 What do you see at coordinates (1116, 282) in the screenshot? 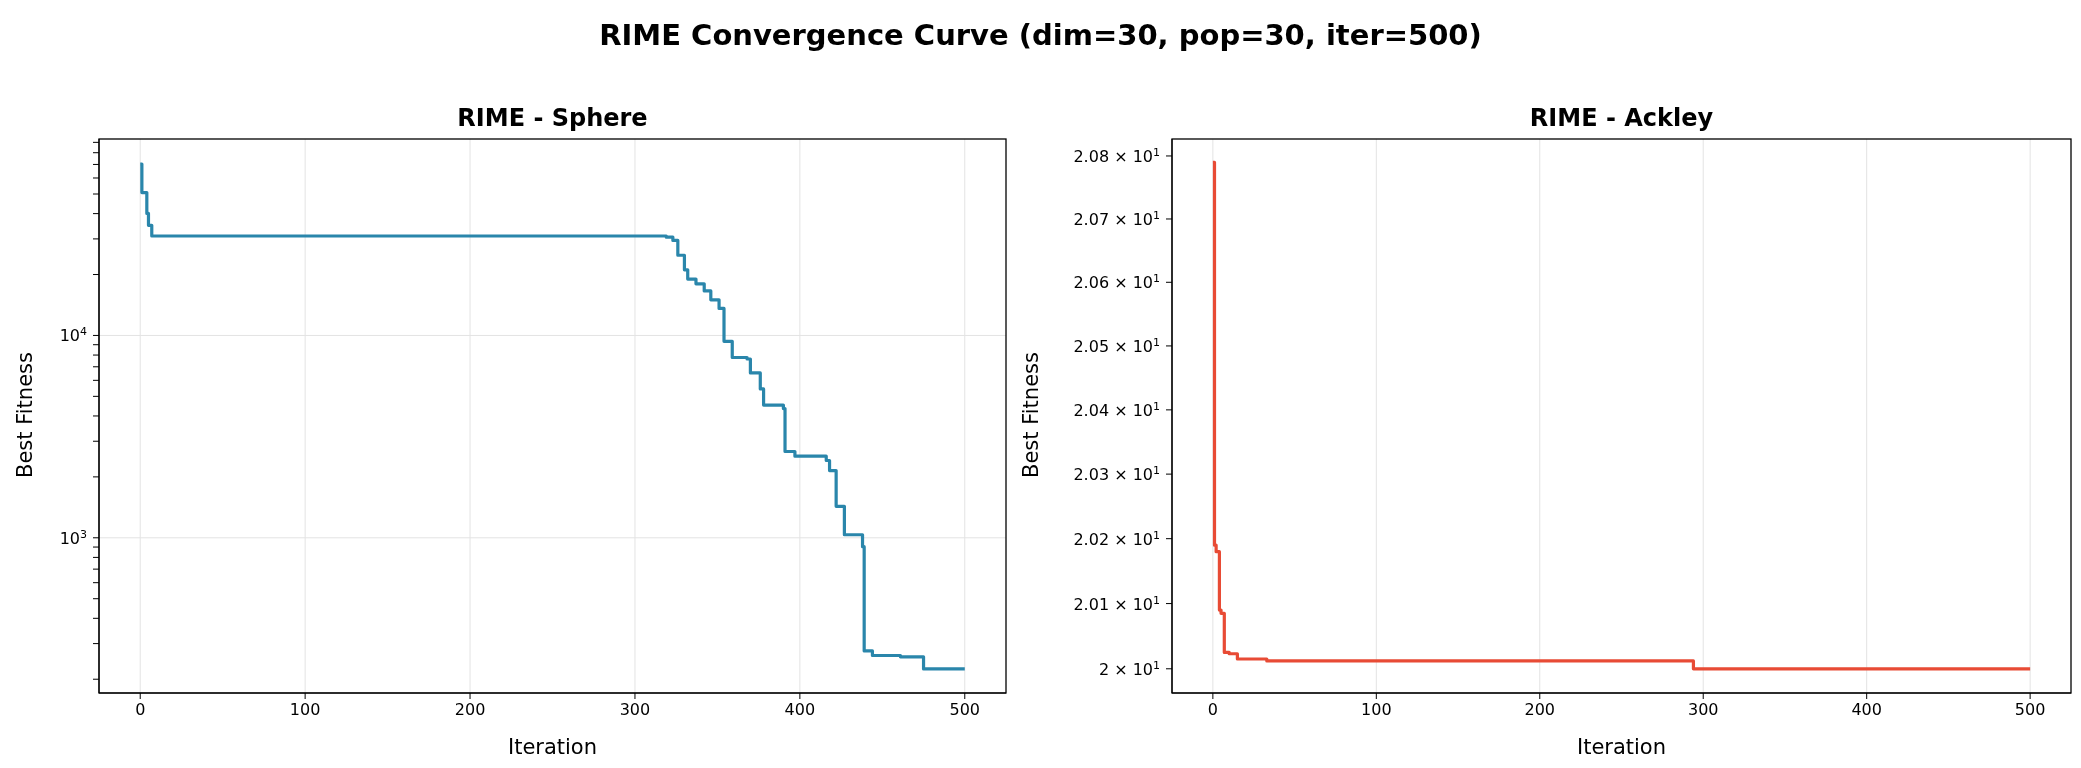
I see `y-tick-label: 2.06 × 10$^{1}$` at bounding box center [1116, 282].